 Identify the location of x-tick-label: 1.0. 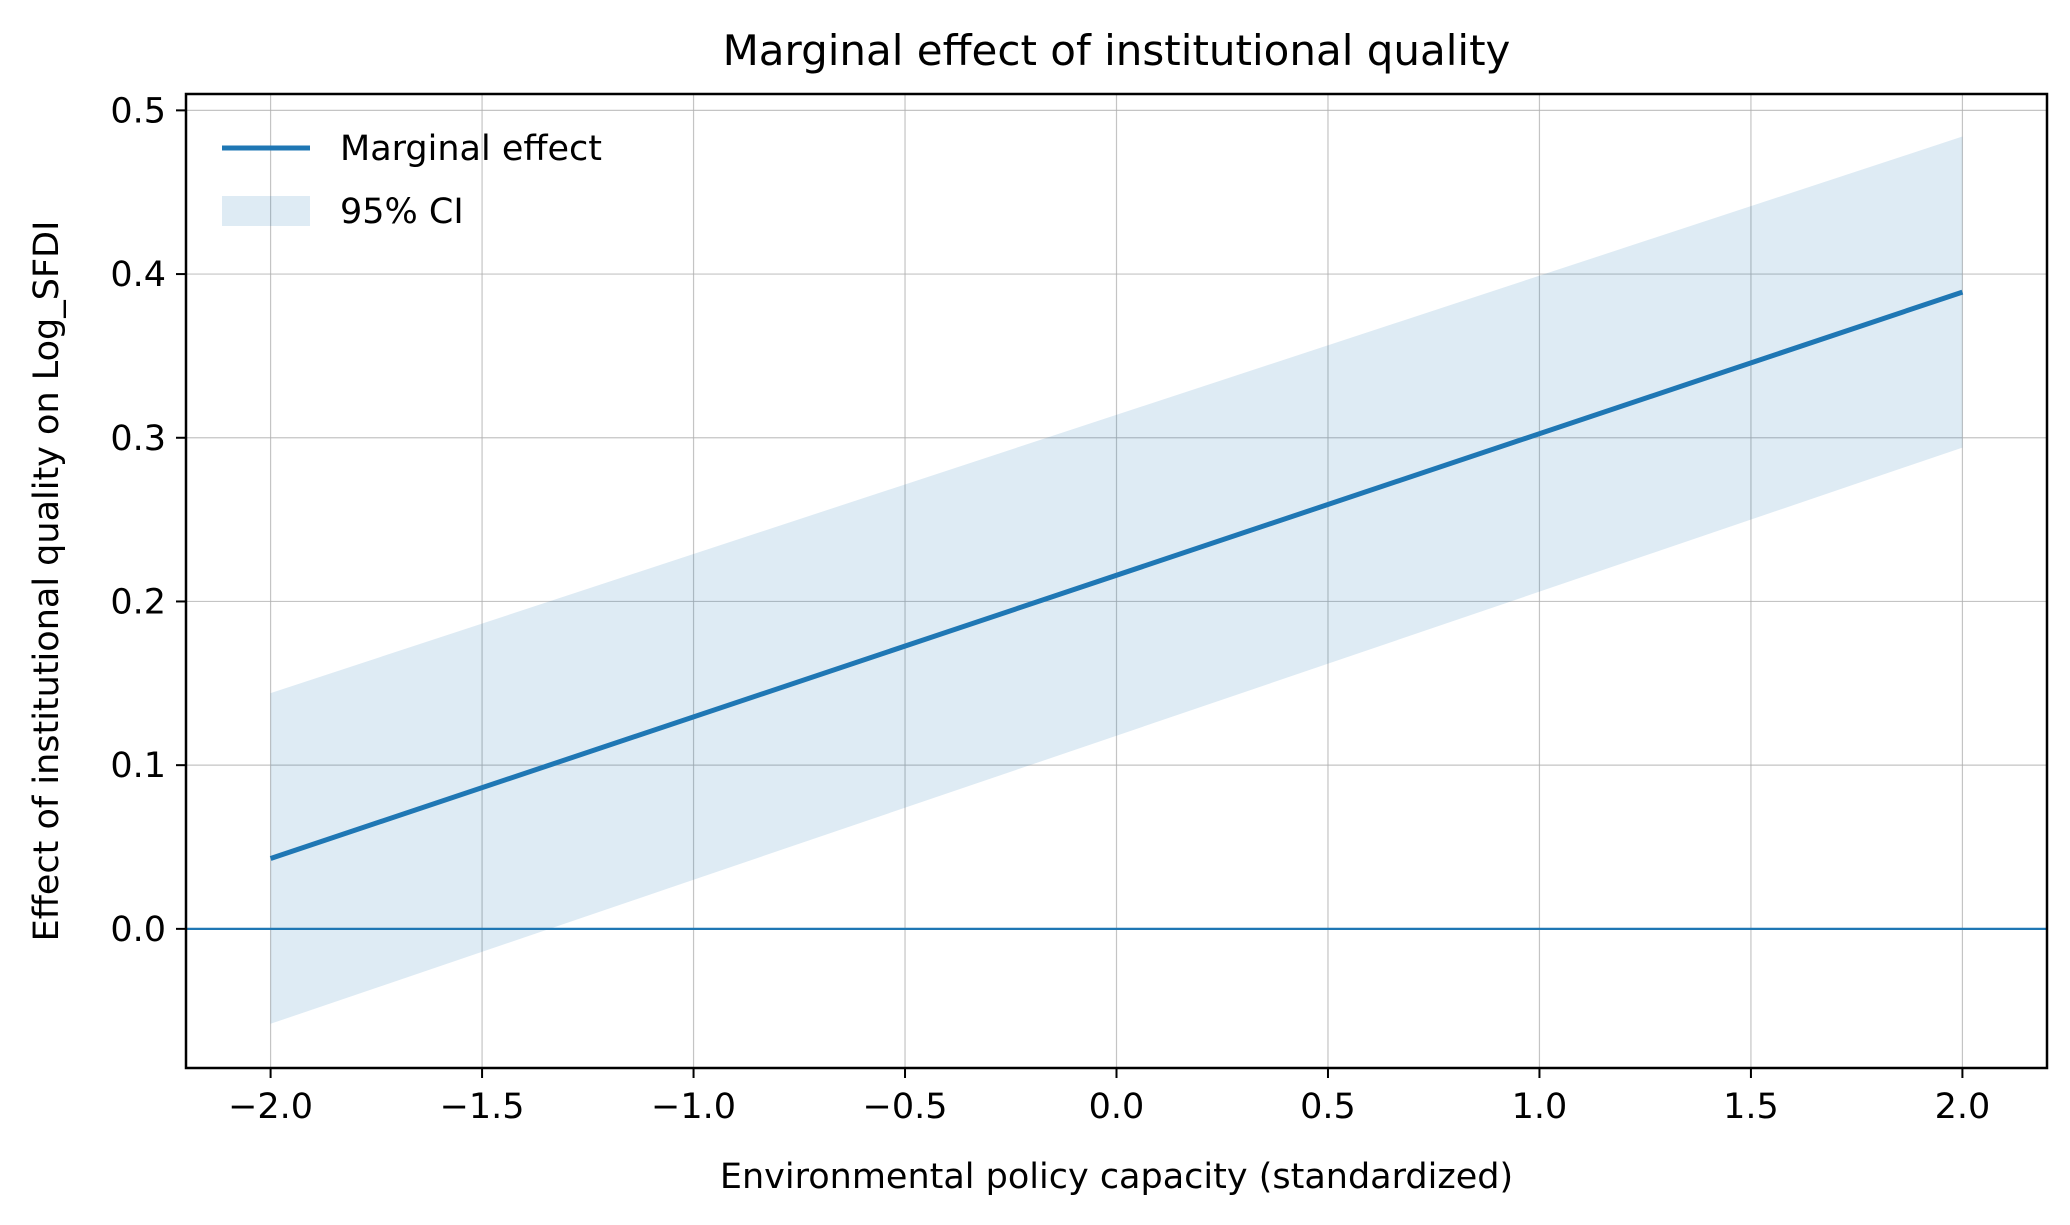
(1540, 1107).